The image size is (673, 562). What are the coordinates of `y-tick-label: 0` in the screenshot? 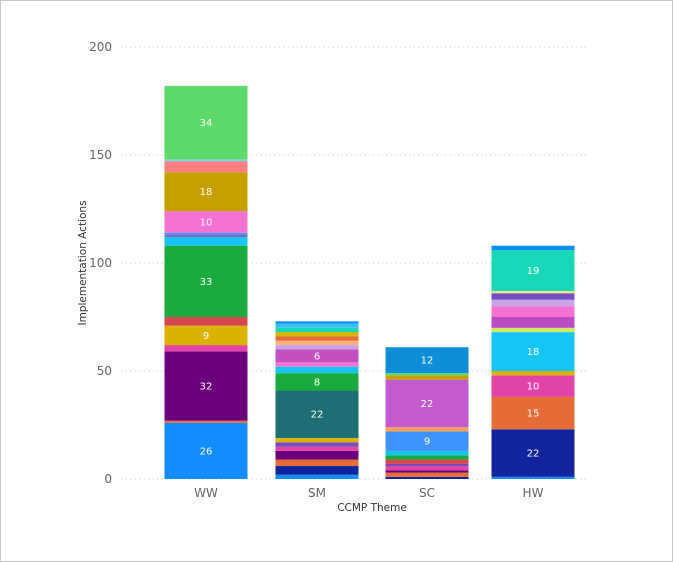 It's located at (108, 479).